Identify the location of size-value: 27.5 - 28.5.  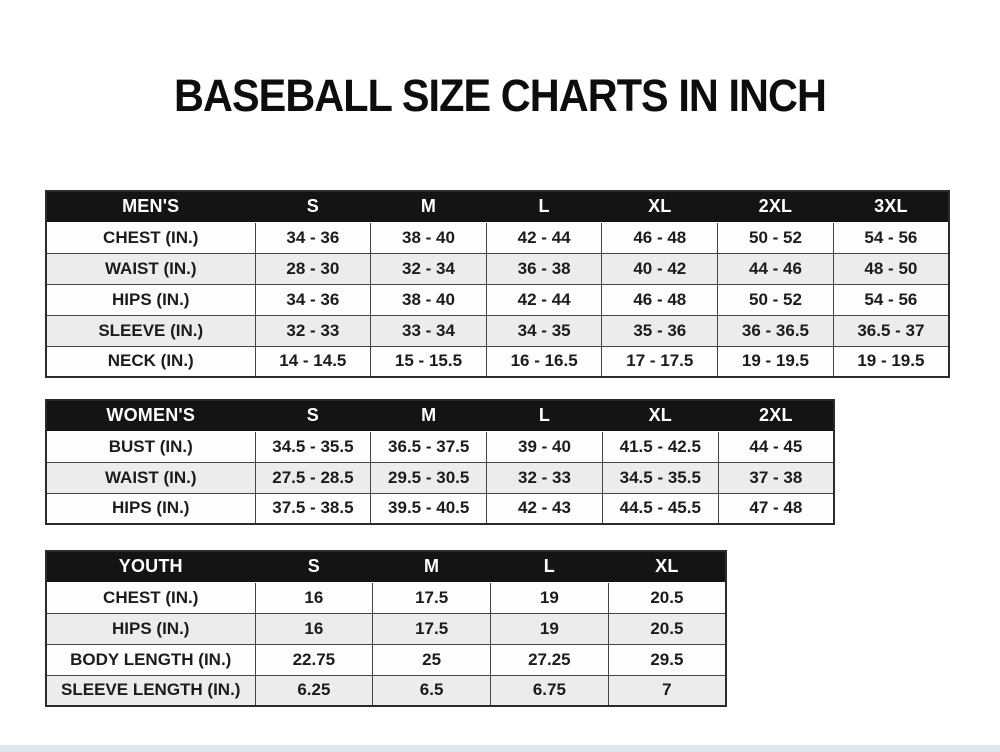
(313, 477).